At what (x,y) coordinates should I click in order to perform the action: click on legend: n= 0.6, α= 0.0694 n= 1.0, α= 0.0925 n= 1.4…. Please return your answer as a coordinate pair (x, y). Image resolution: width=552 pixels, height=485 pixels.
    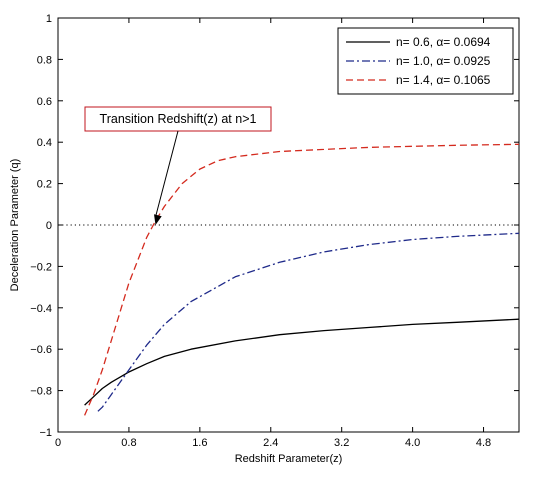
    Looking at the image, I should click on (425, 61).